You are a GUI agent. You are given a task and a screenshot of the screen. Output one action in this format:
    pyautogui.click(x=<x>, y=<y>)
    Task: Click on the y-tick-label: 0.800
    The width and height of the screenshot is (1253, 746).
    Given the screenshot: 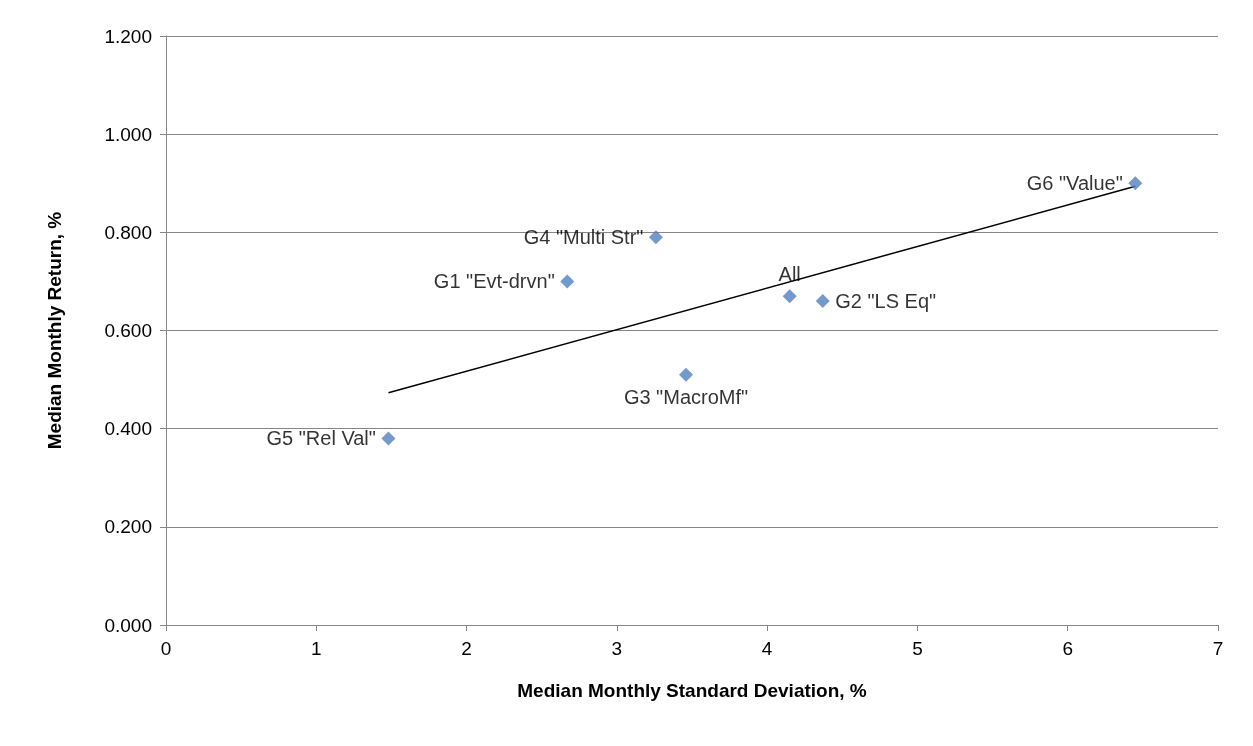 What is the action you would take?
    pyautogui.click(x=128, y=232)
    